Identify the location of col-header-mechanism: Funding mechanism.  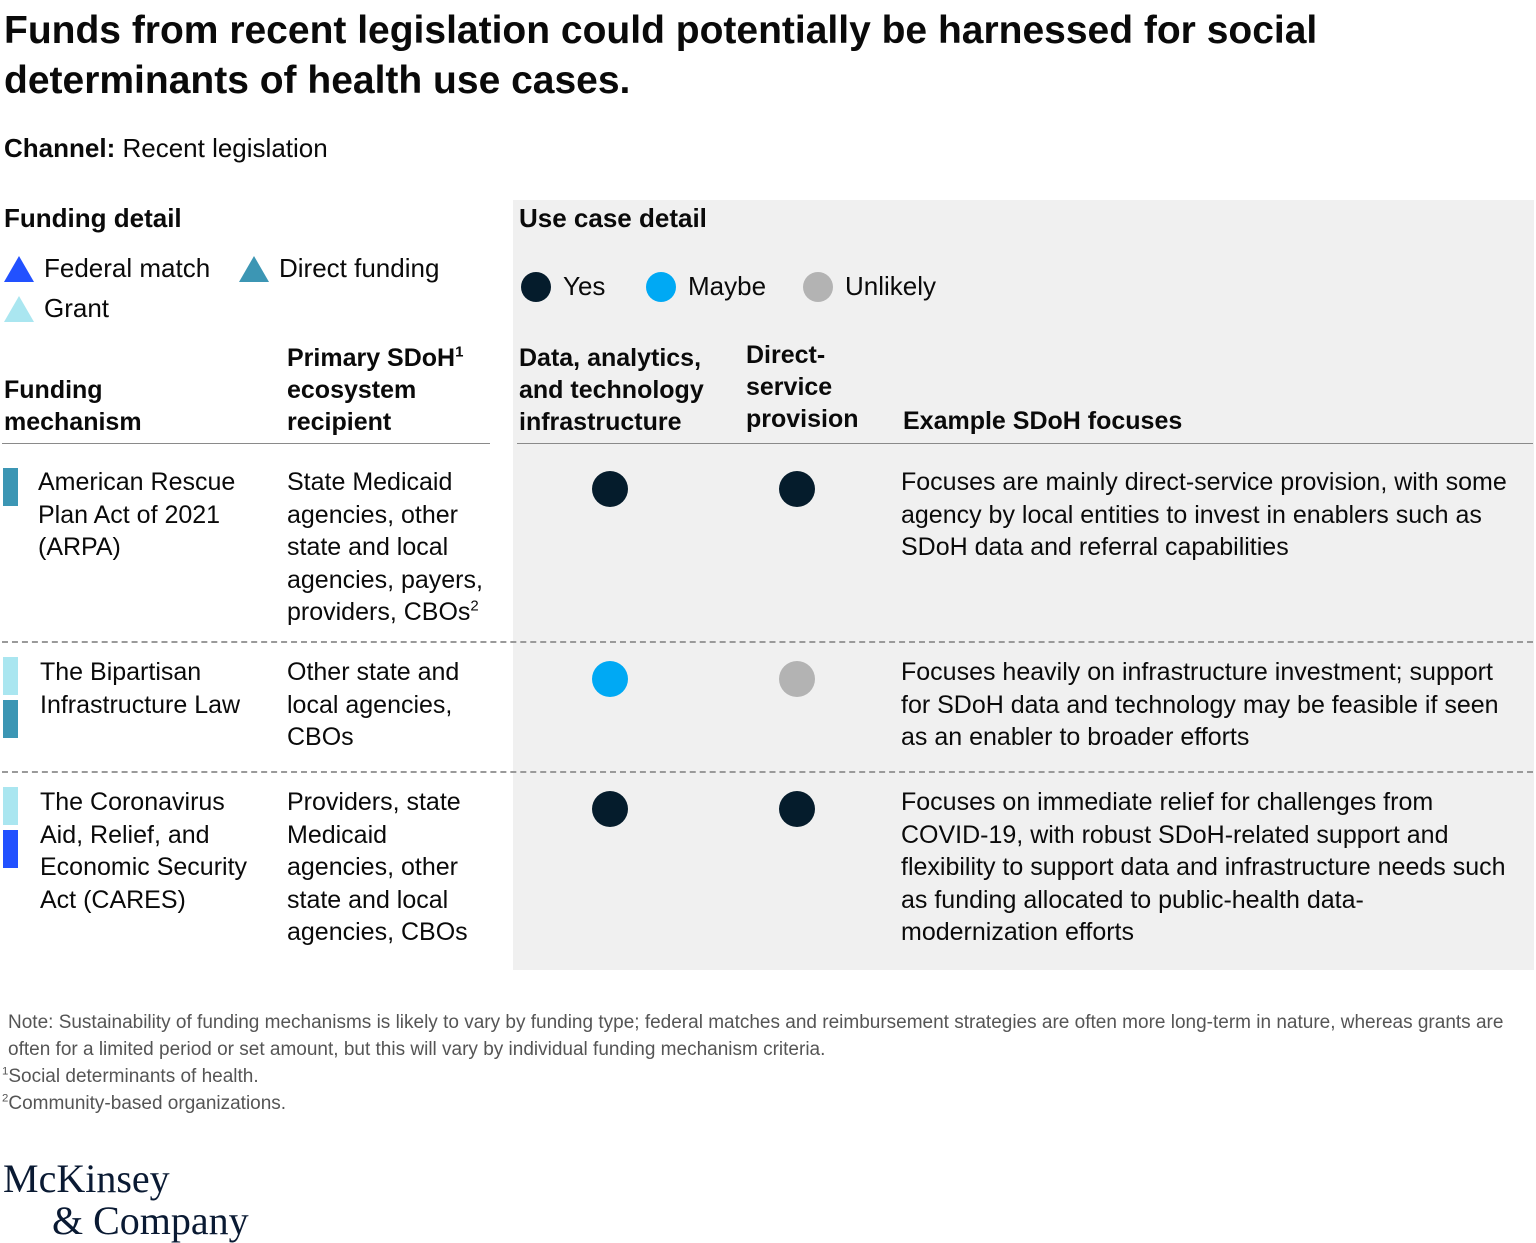
(73, 406).